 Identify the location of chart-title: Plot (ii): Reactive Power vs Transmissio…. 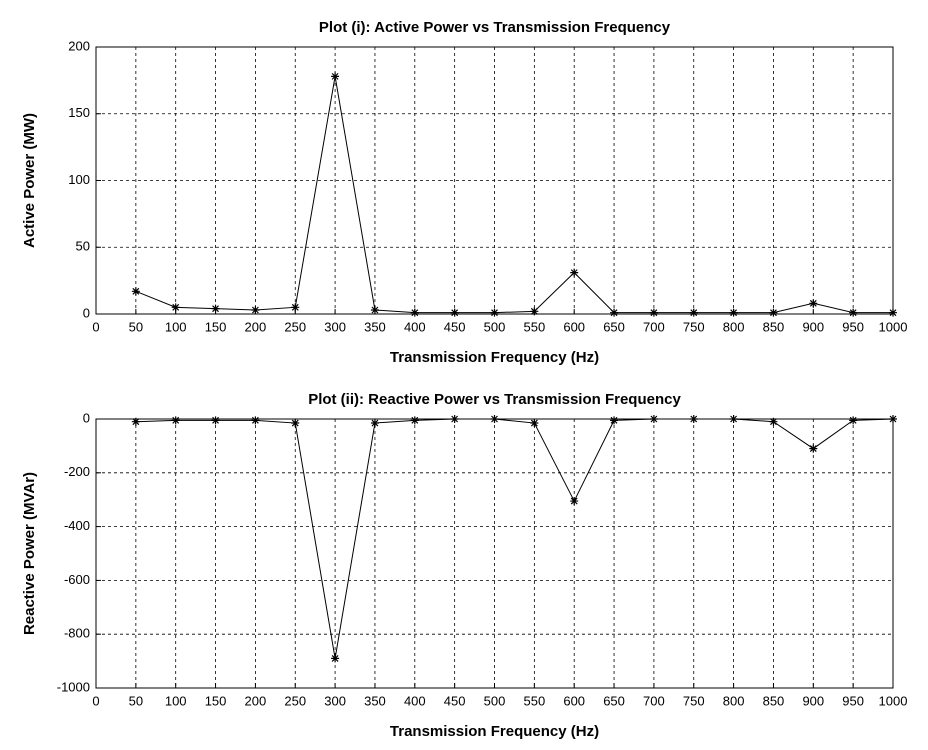
(494, 399).